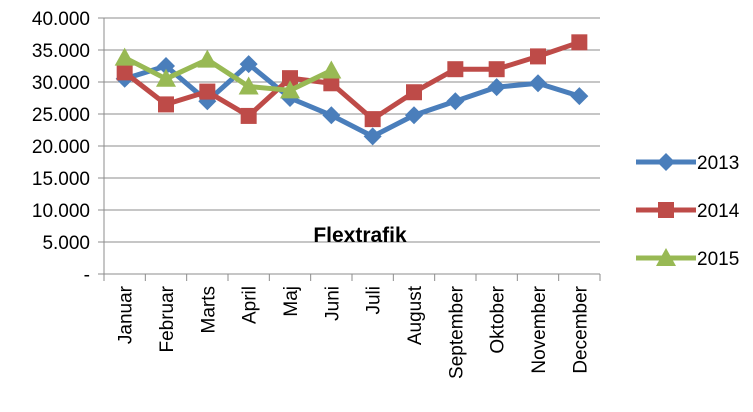 This screenshot has width=753, height=412. I want to click on x-category-label: Juli, so click(374, 300).